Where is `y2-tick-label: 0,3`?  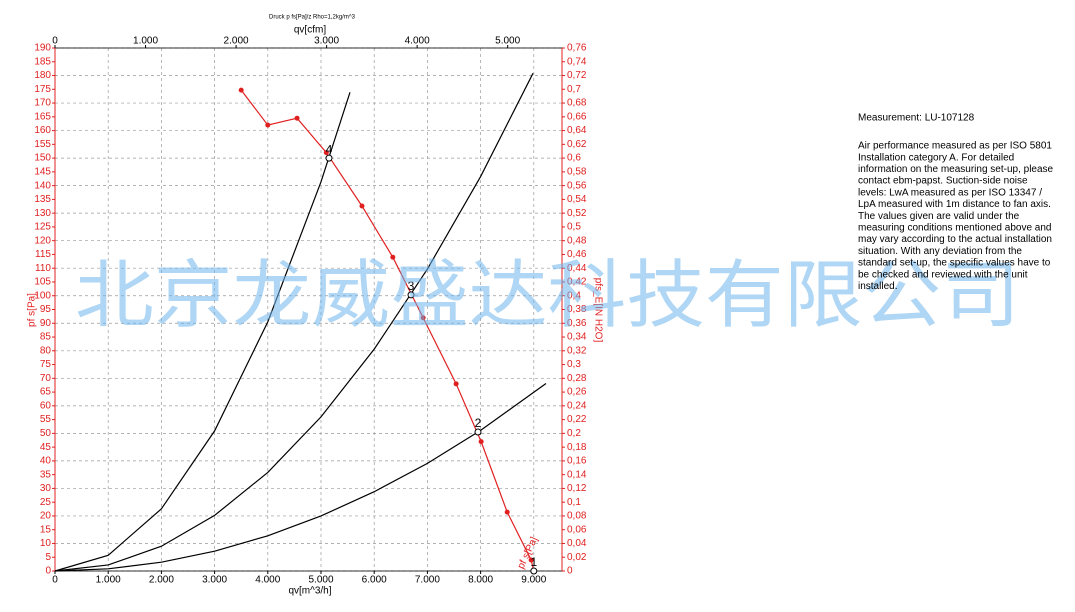
y2-tick-label: 0,3 is located at coordinates (574, 364).